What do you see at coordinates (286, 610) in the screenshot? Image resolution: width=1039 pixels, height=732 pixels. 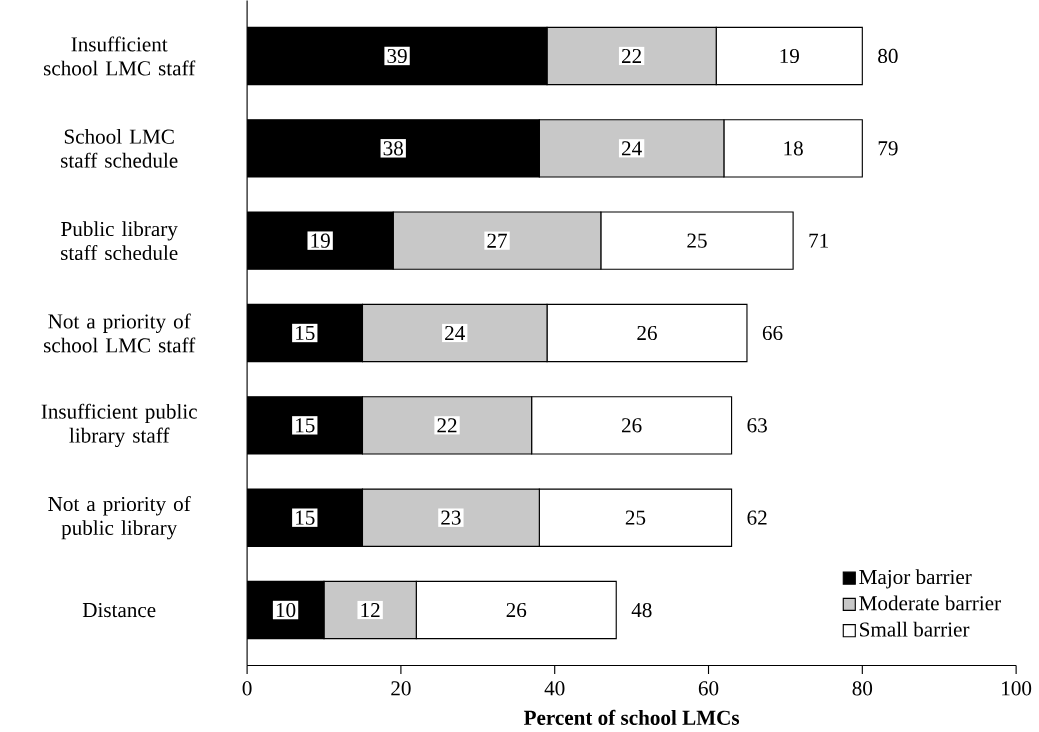 I see `data-label: 10` at bounding box center [286, 610].